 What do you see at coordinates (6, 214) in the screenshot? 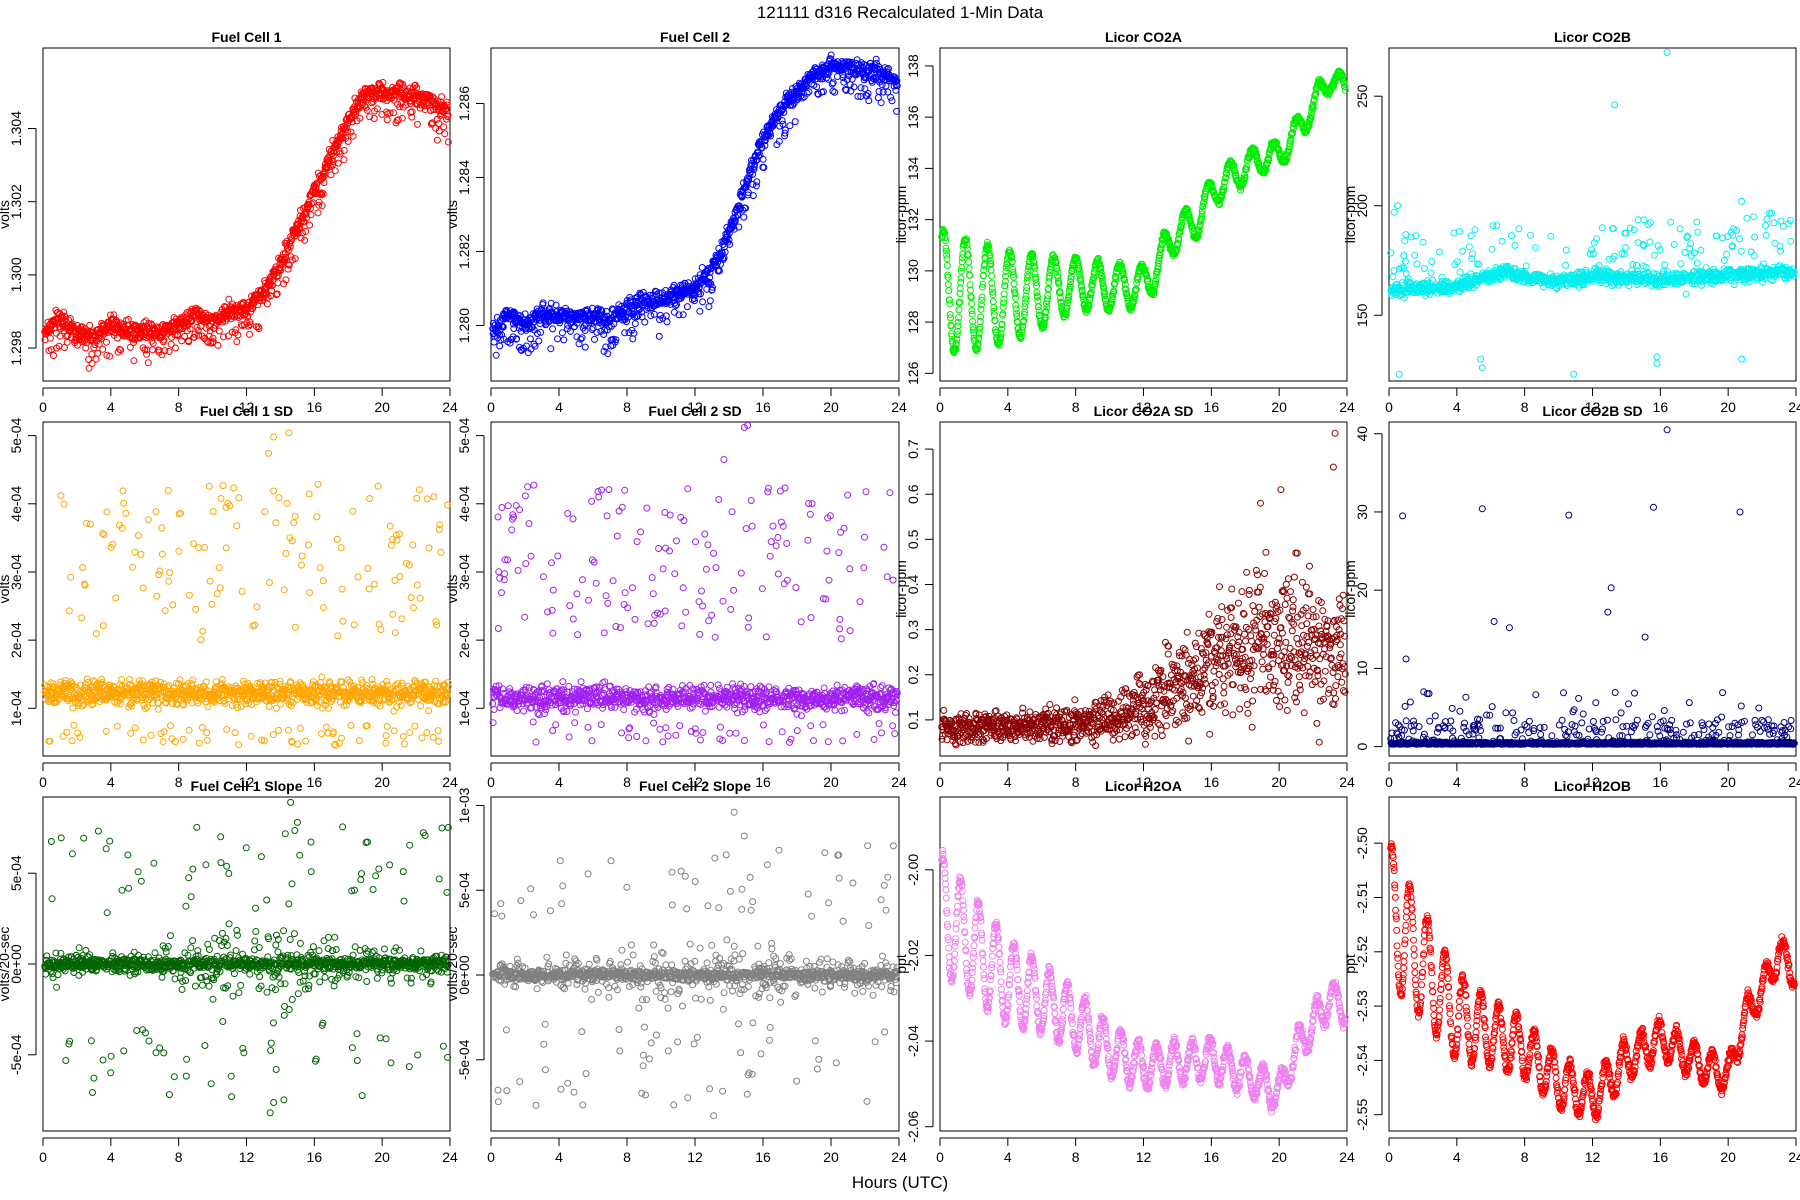
I see `y-axis-label: volts` at bounding box center [6, 214].